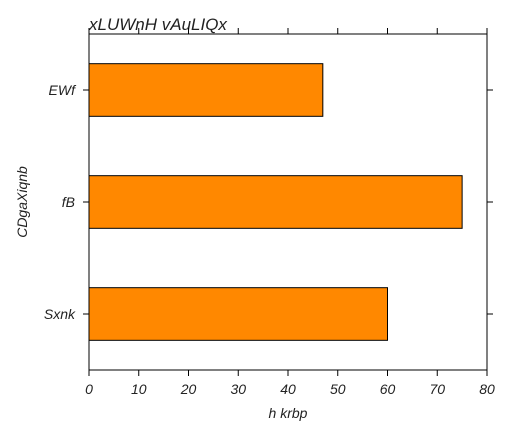 Image resolution: width=511 pixels, height=438 pixels. What do you see at coordinates (288, 389) in the screenshot?
I see `x-tick-label: 40` at bounding box center [288, 389].